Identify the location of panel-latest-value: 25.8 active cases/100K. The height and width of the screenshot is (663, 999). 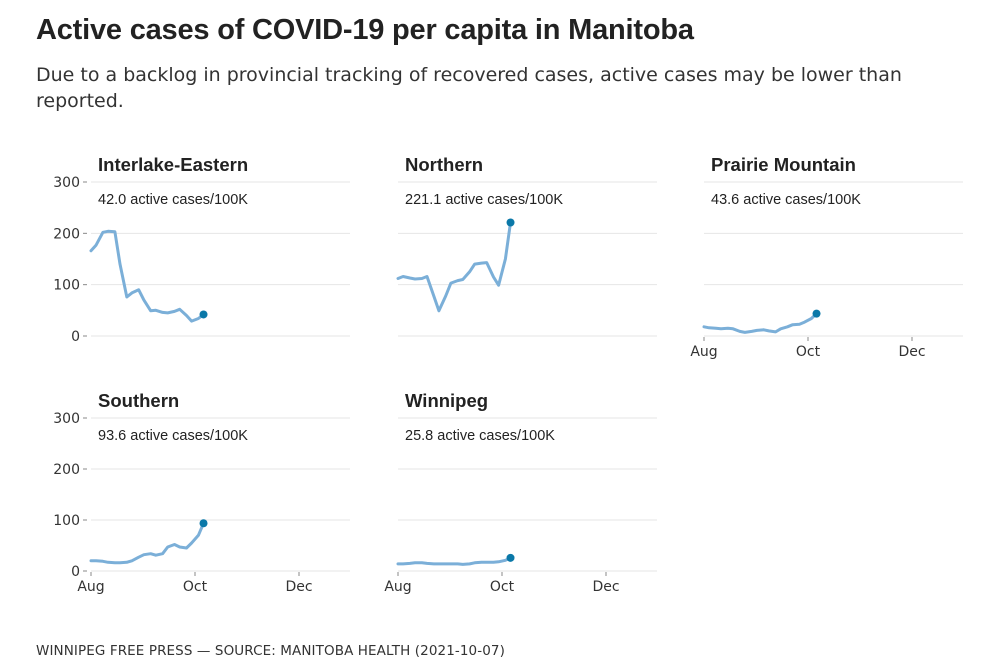
(480, 436).